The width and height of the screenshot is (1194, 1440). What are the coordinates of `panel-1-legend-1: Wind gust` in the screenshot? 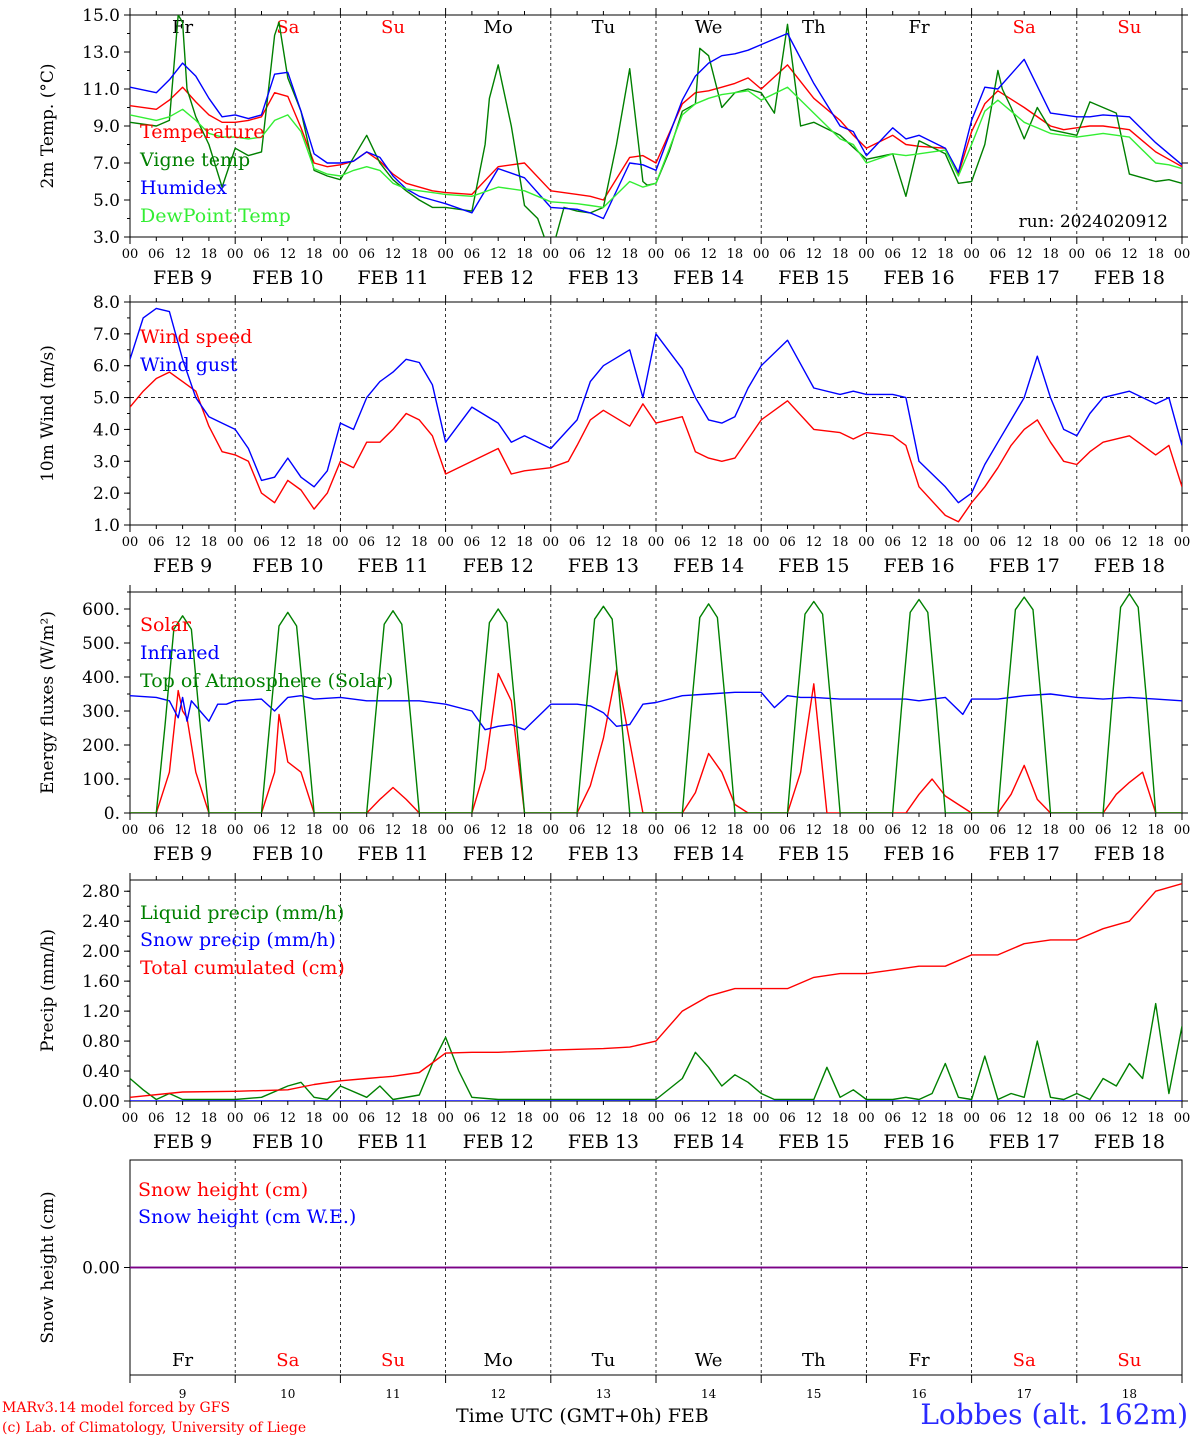 It's located at (189, 365).